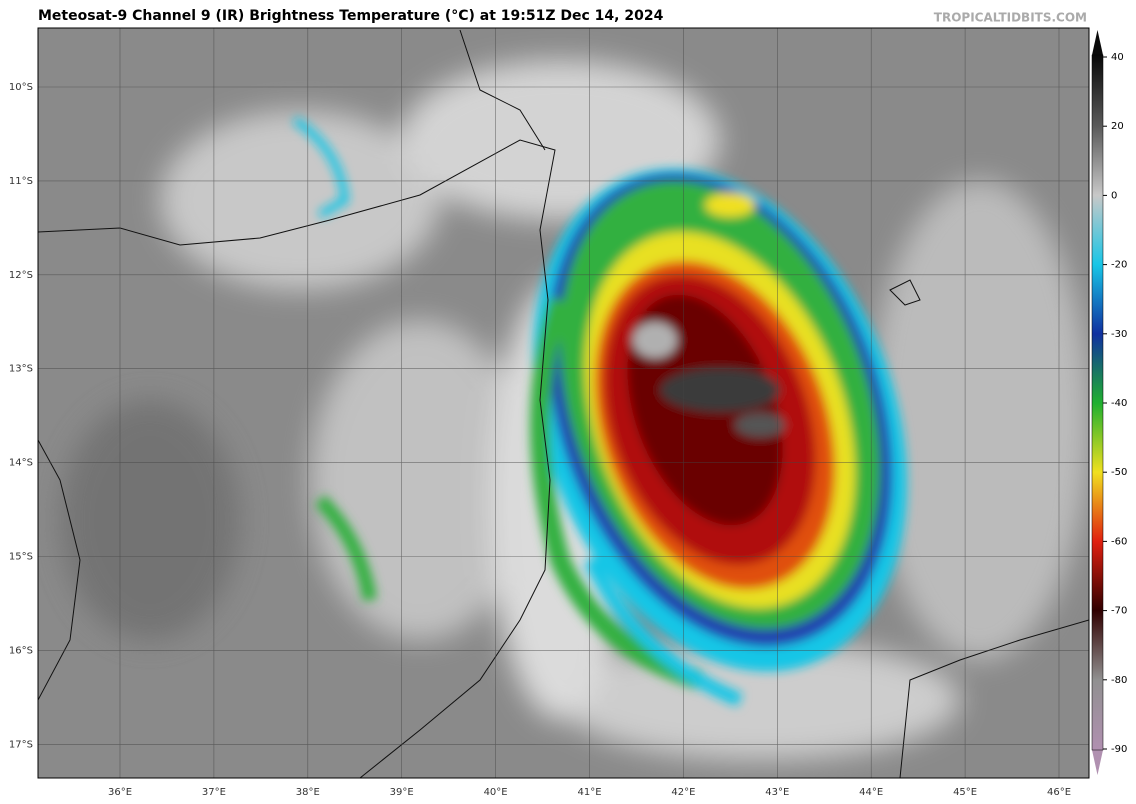 This screenshot has width=1136, height=804. What do you see at coordinates (1119, 541) in the screenshot?
I see `colorbar-label: -60` at bounding box center [1119, 541].